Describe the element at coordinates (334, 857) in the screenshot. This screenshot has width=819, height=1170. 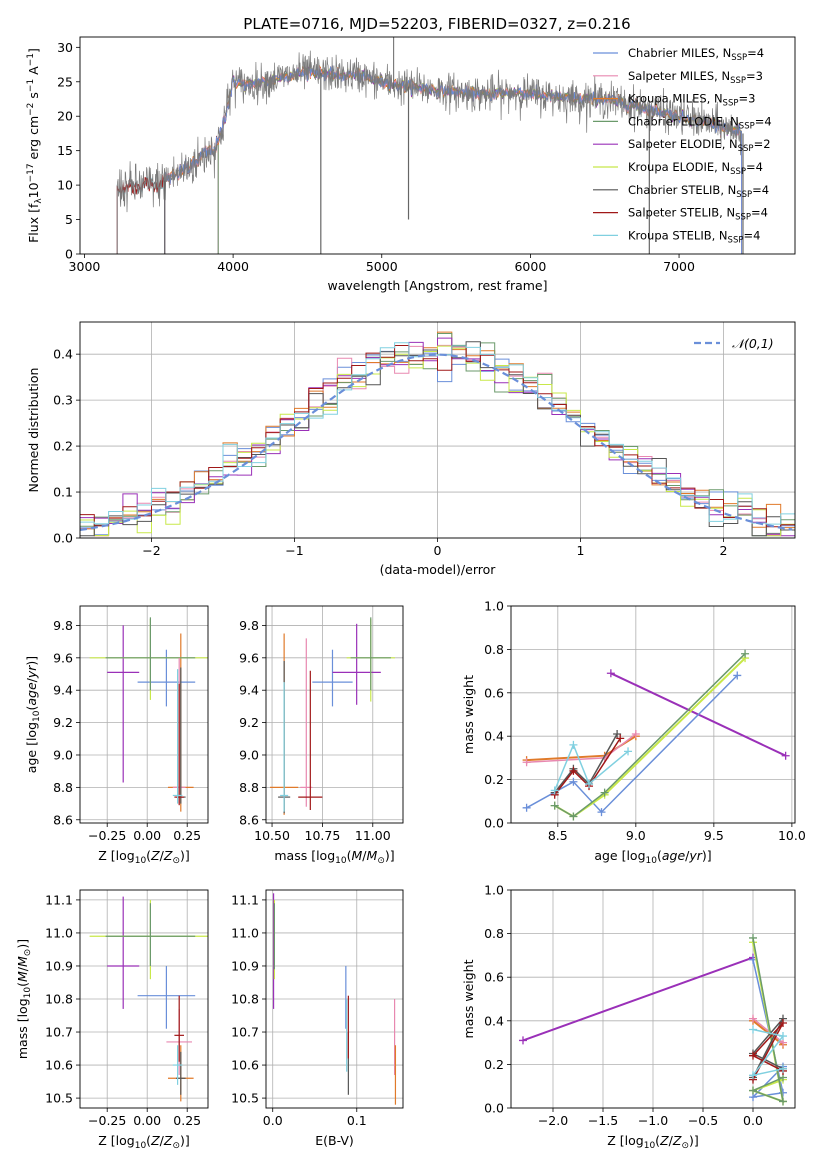
I see `x-axis-label: mass [log10(M/M⊙)]` at that location.